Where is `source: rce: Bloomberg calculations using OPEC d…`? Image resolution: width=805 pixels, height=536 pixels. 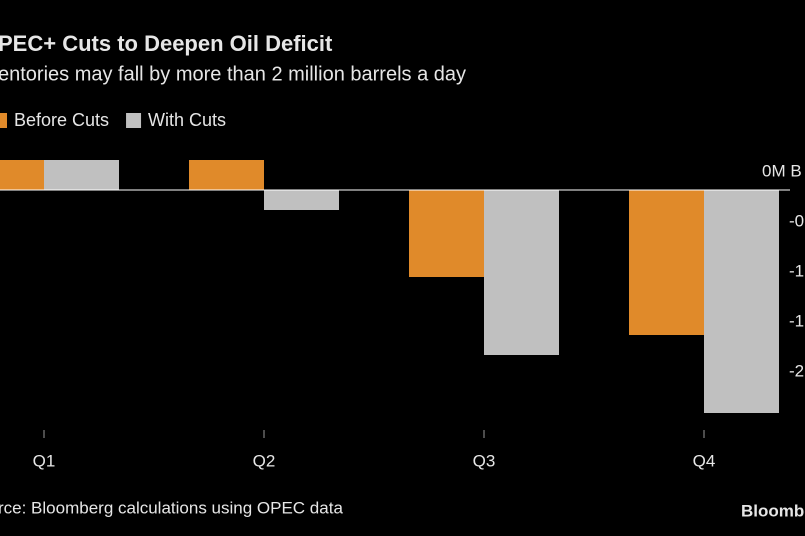
source: rce: Bloomberg calculations using OPEC d… is located at coordinates (171, 507).